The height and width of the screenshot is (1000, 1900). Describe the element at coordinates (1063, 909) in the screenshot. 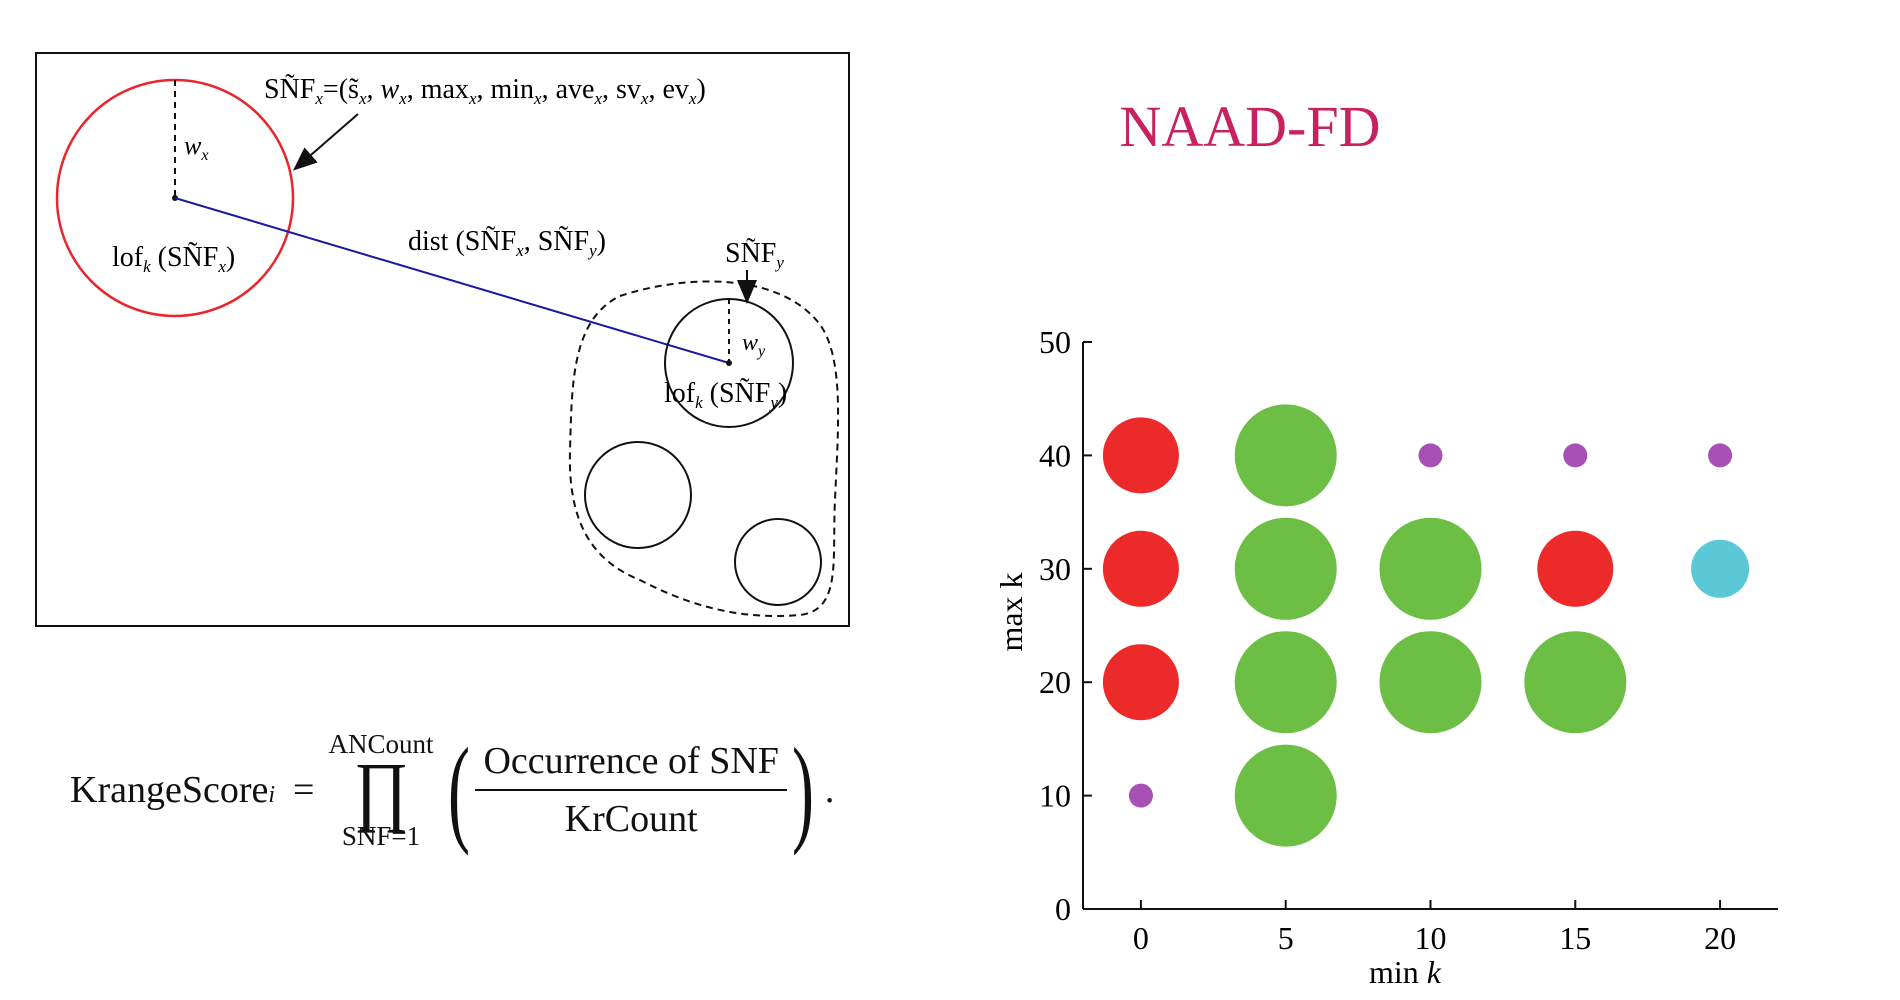

I see `y-tick-label: 0` at that location.